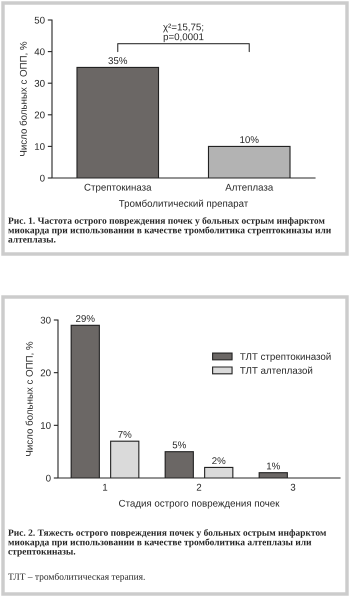 This screenshot has width=350, height=598. I want to click on x-tick-label: Алтеплаза, so click(249, 187).